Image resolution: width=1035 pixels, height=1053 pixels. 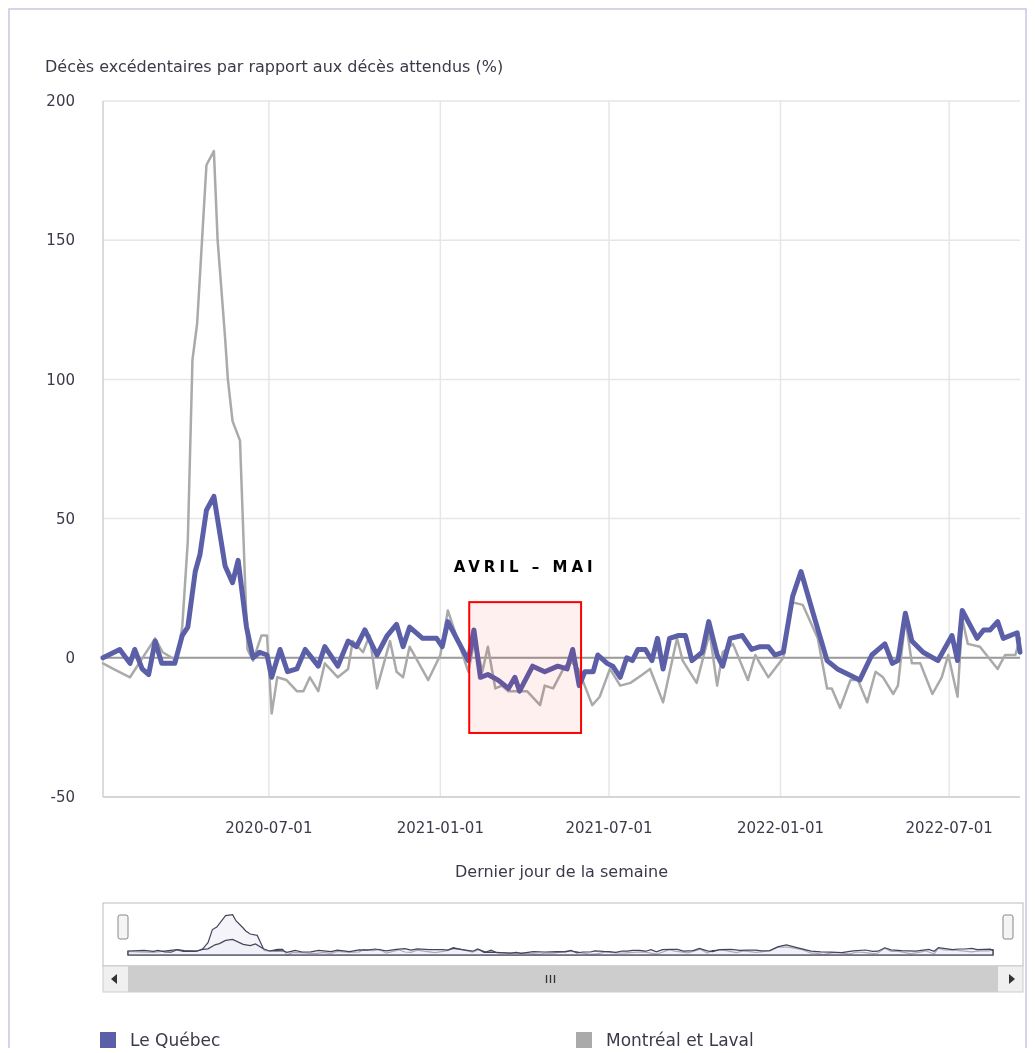 What do you see at coordinates (680, 1040) in the screenshot?
I see `legend-label: Montréal et Laval` at bounding box center [680, 1040].